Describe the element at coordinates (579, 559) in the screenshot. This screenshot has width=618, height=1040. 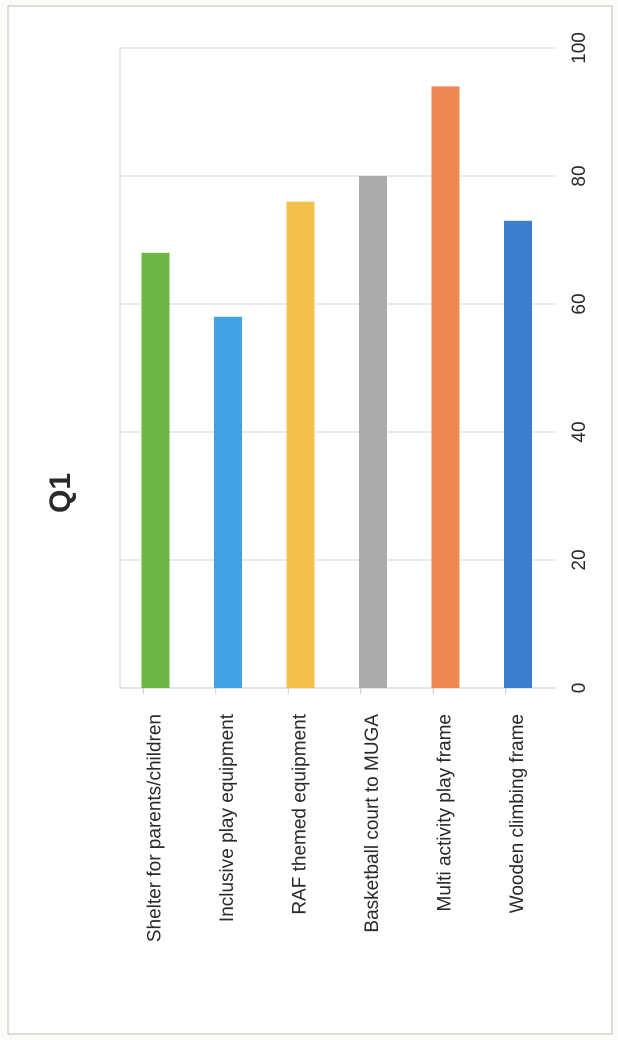
I see `x-tick-label: 20` at that location.